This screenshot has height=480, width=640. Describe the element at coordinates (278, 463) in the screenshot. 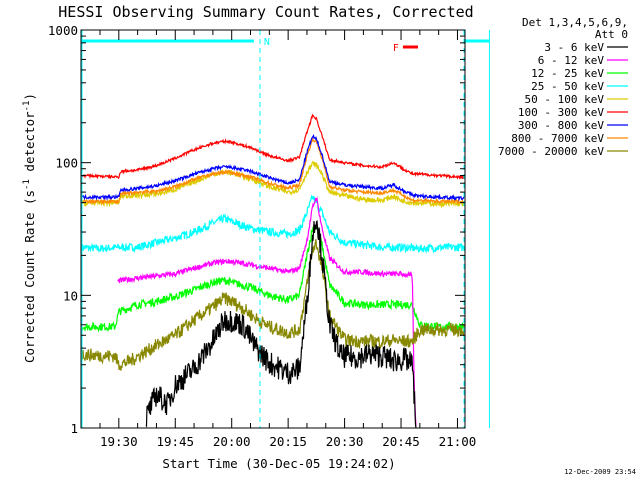

I see `x-axis-label: Start Time (30-Dec-05 19:24:02)` at that location.